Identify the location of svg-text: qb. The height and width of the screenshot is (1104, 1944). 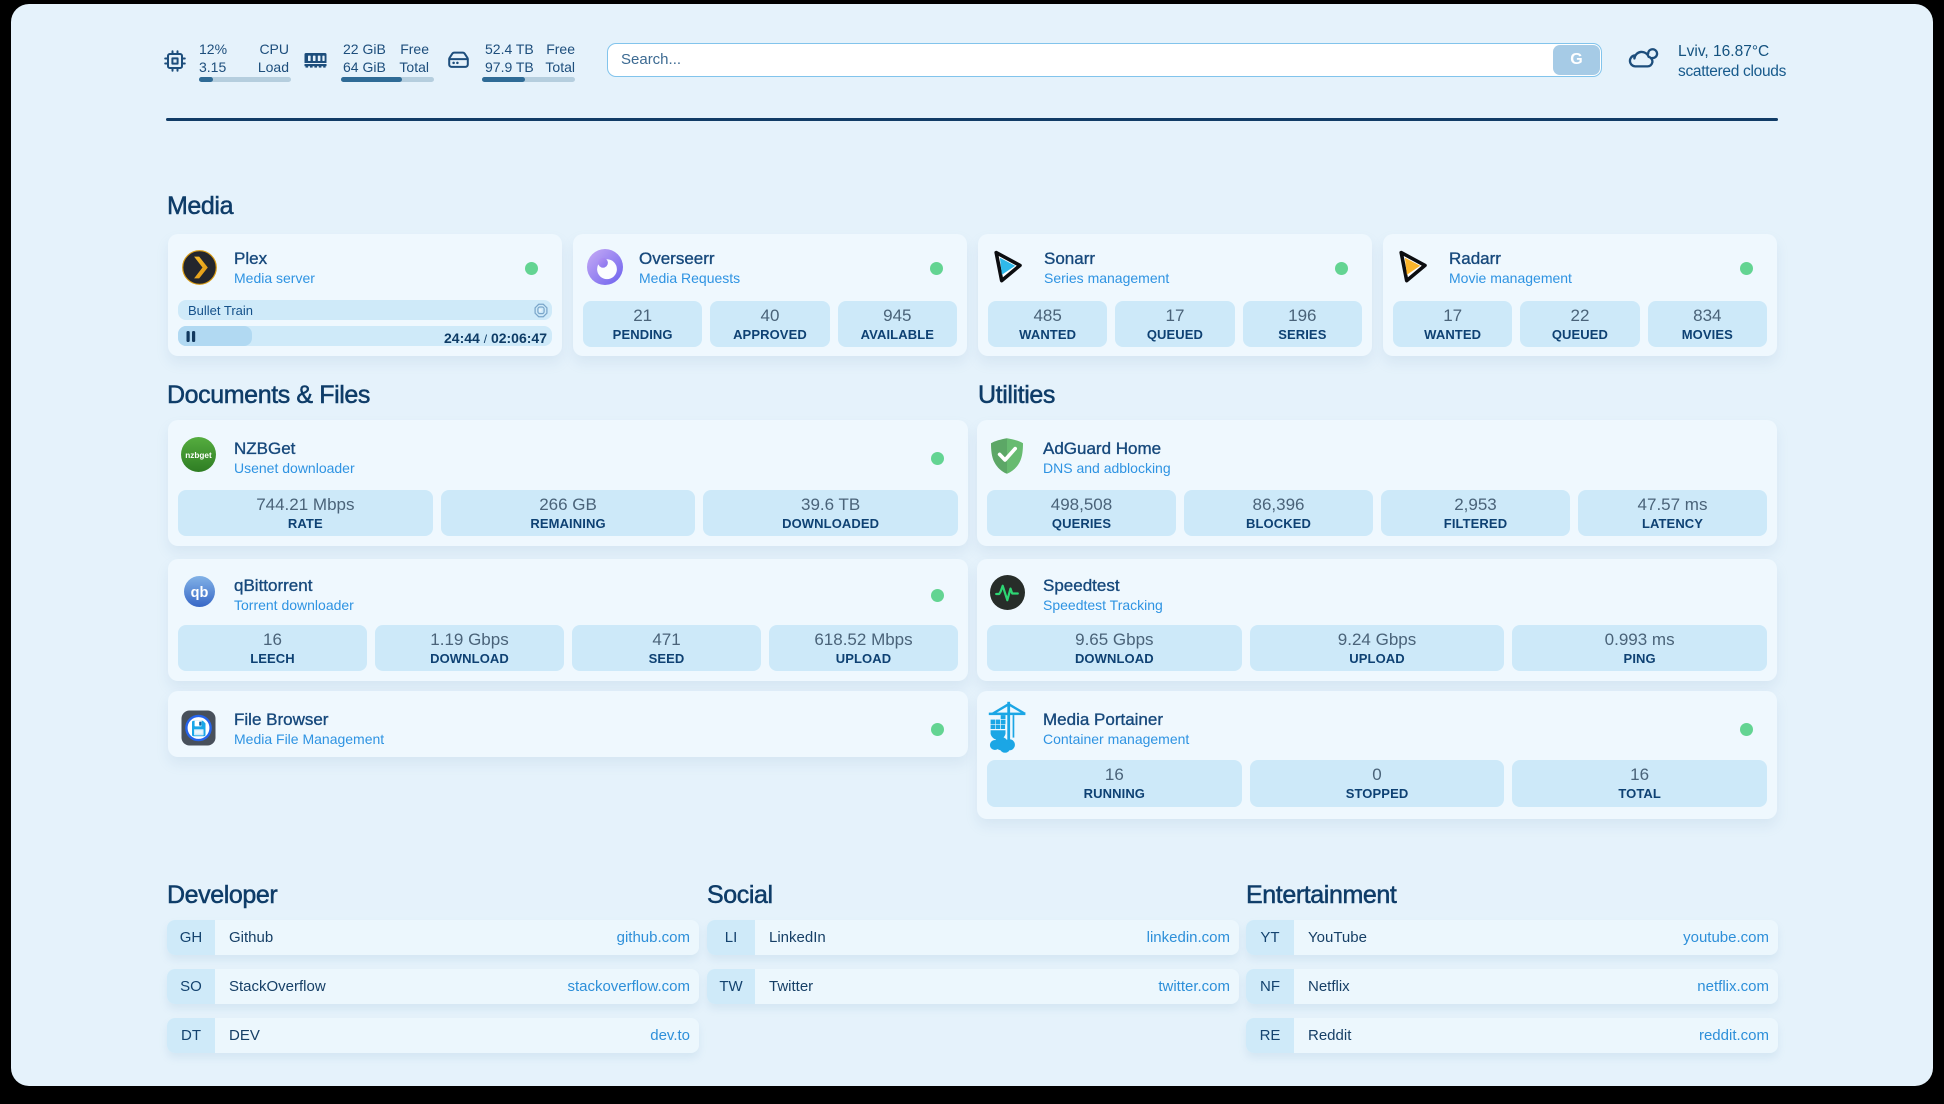
(200, 593).